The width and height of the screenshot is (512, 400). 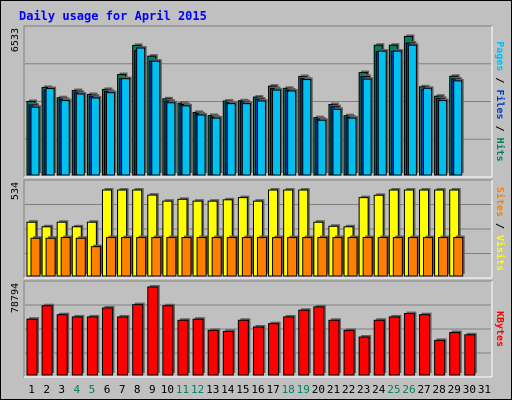 I want to click on kb-series-label: KBytes, so click(x=499, y=329).